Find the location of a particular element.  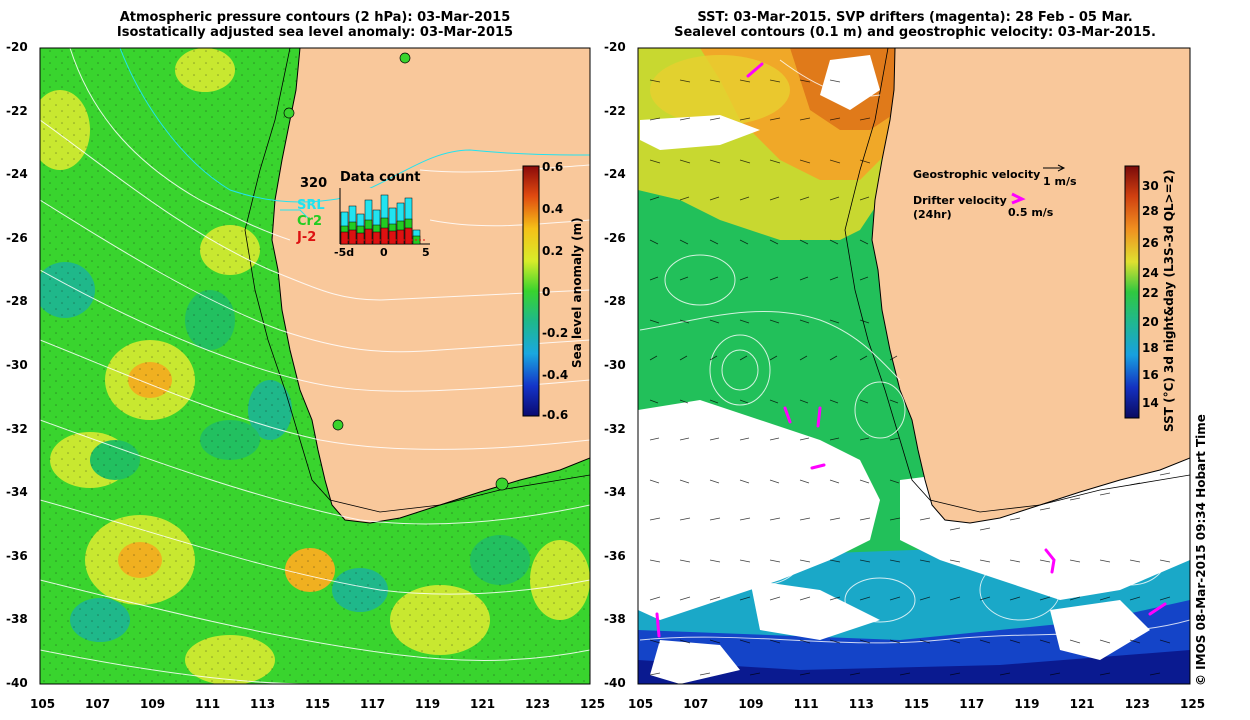

inset-max-label: 320 is located at coordinates (314, 183).